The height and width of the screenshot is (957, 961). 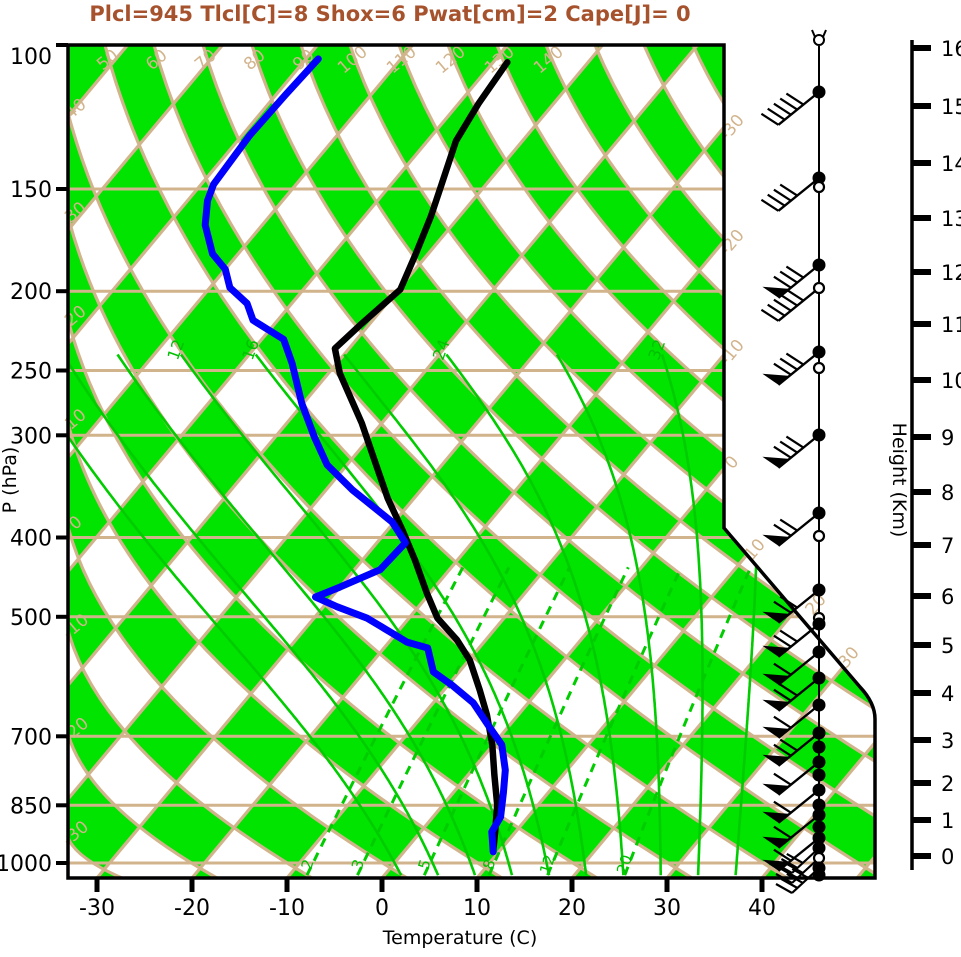 What do you see at coordinates (143, 805) in the screenshot?
I see `dry-adiabat-line` at bounding box center [143, 805].